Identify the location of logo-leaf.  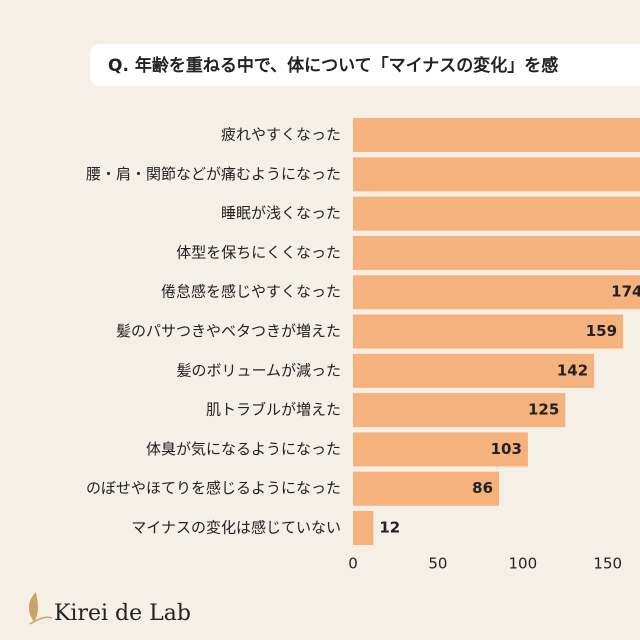
(33, 607).